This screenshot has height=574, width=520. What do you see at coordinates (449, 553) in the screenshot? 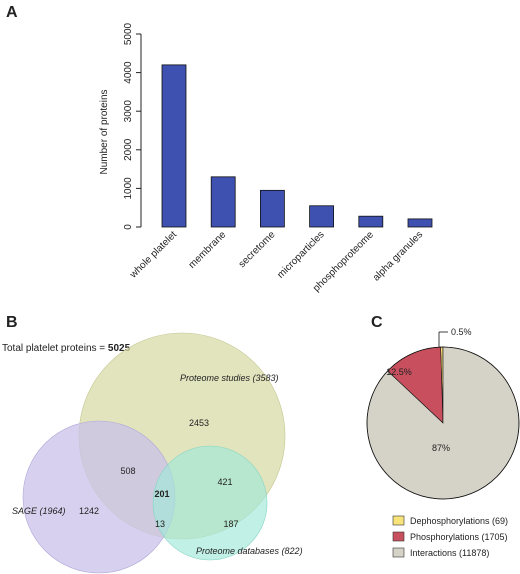
I see `legend-label-interactions: Interactions (11878)` at bounding box center [449, 553].